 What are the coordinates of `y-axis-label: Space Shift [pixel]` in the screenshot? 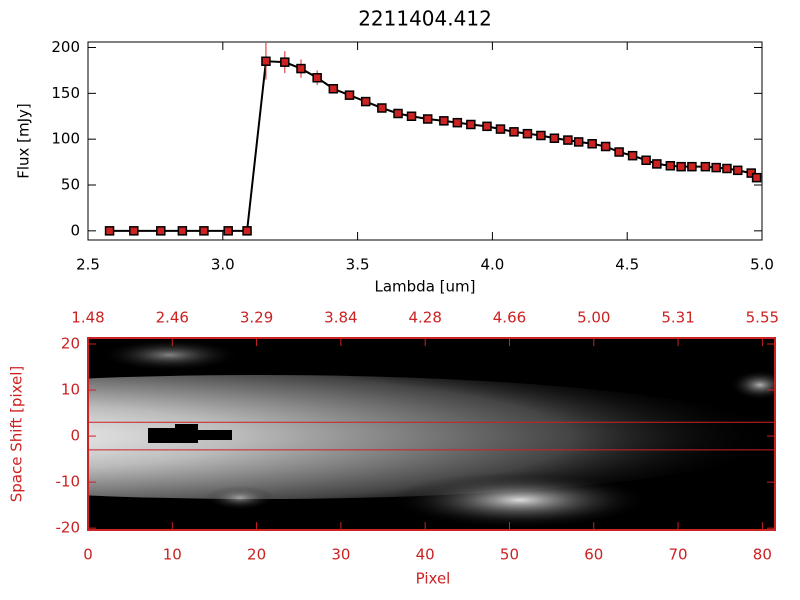 It's located at (17, 434).